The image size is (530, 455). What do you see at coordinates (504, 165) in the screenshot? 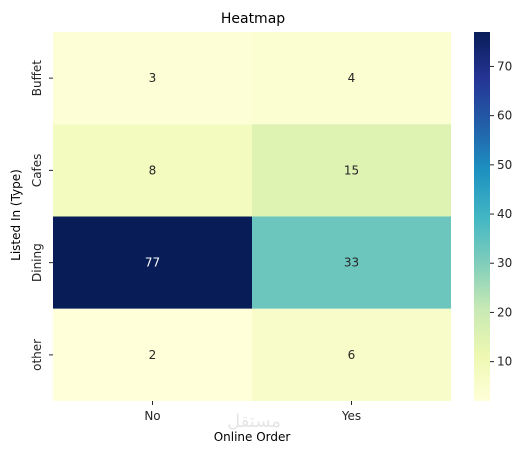
I see `colorbar-tick-label: 50` at bounding box center [504, 165].